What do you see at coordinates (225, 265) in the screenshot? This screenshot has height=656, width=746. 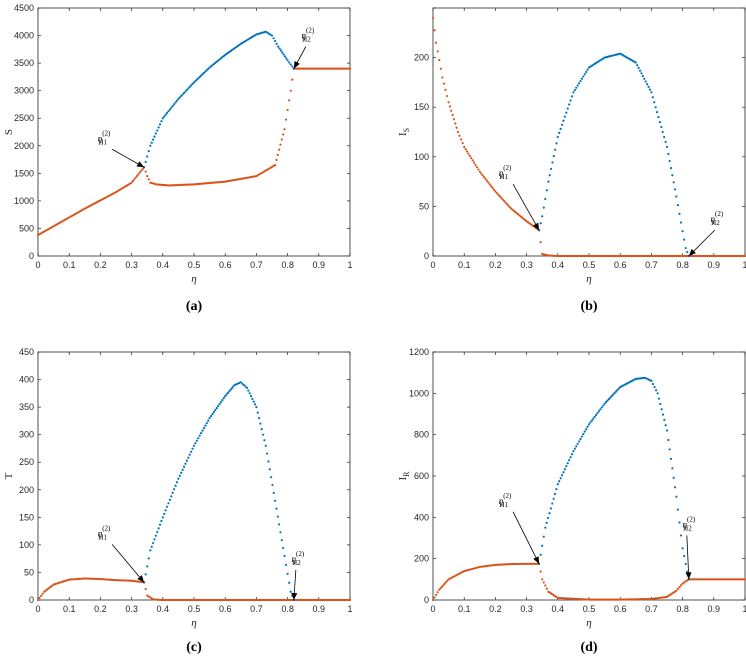 I see `x-tick-label: 0.6` at bounding box center [225, 265].